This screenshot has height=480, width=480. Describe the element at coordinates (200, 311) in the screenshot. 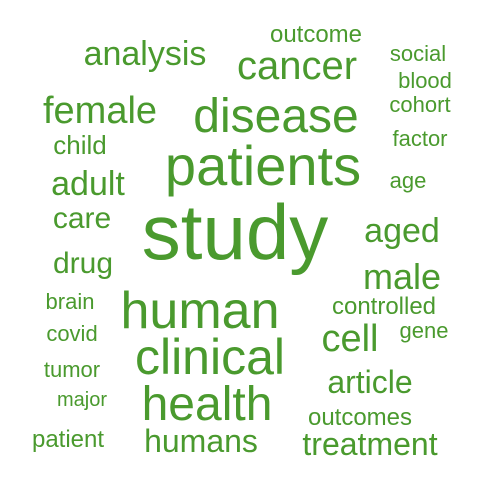

I see `word-human: human` at that location.